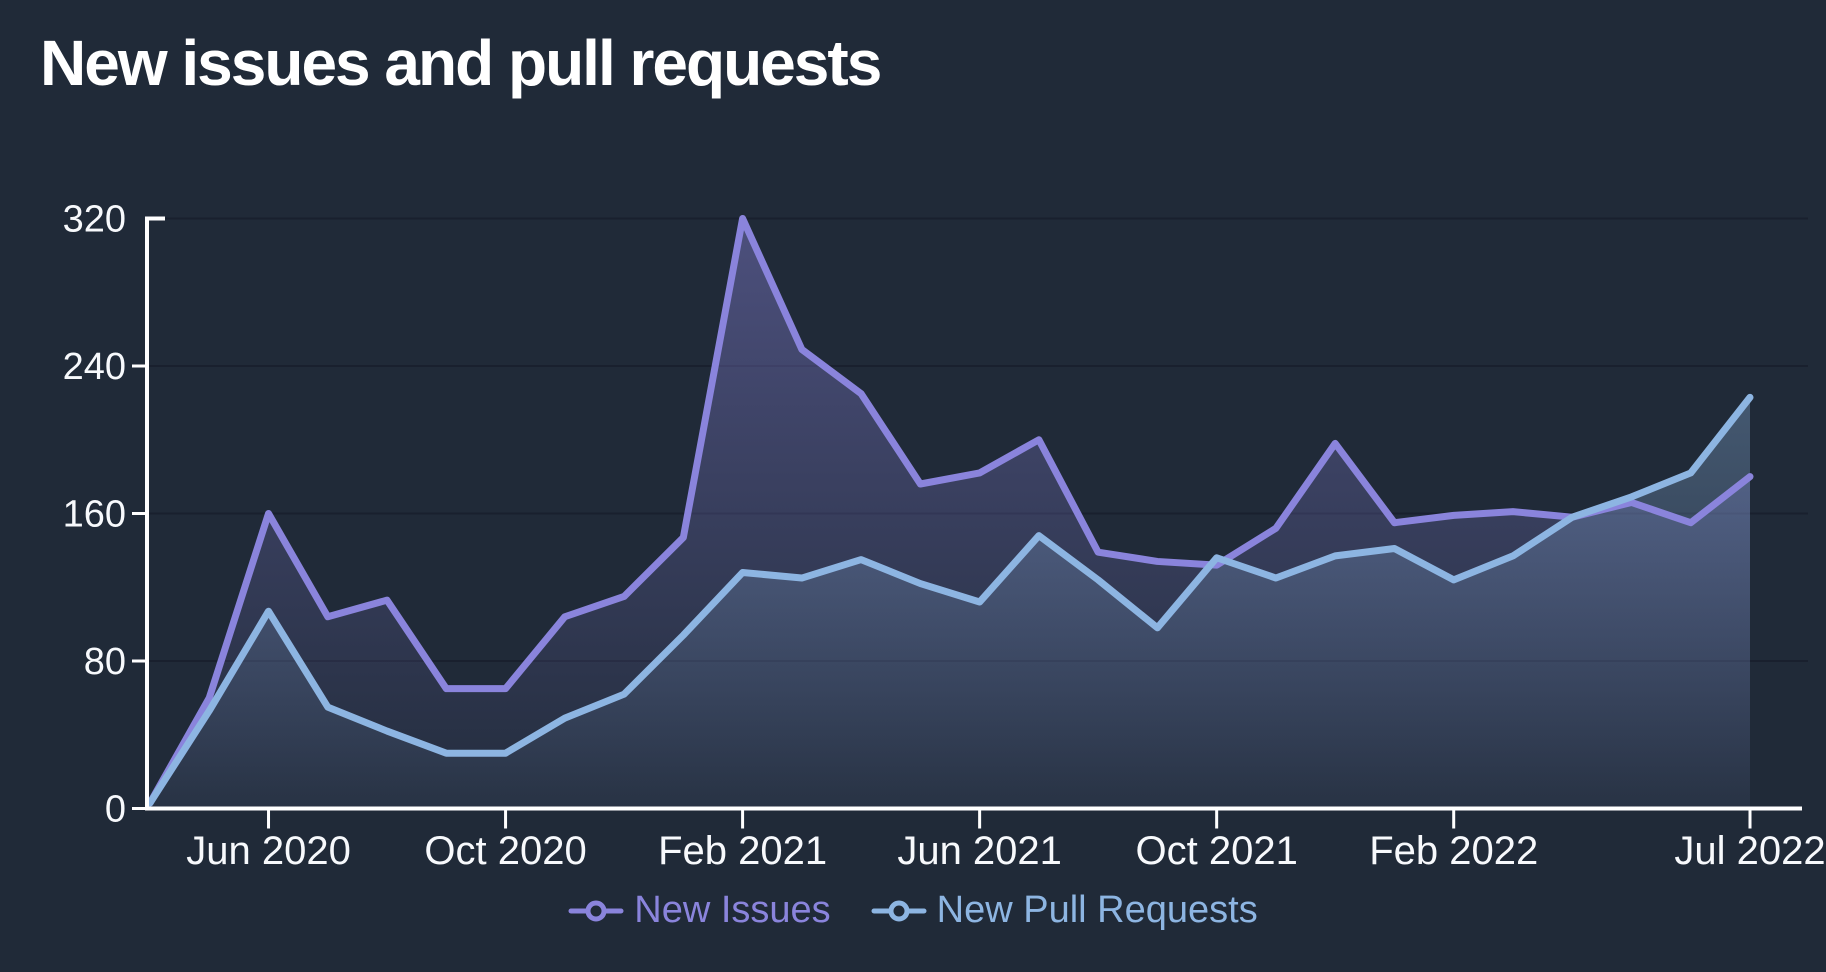 This screenshot has height=972, width=1826. What do you see at coordinates (742, 851) in the screenshot?
I see `x-tick-label-10: Feb 2021` at bounding box center [742, 851].